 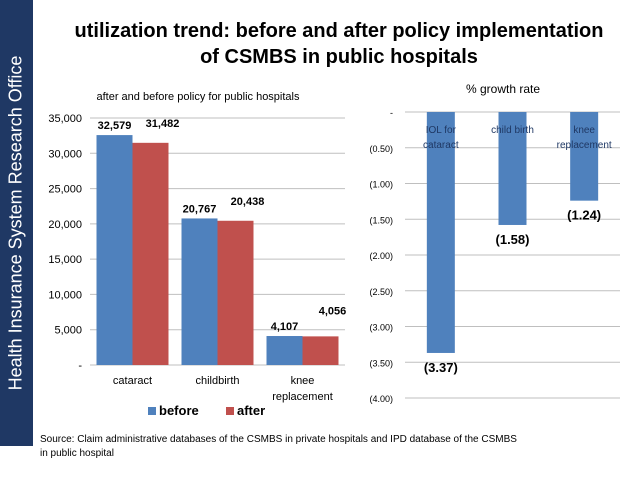 What do you see at coordinates (65, 190) in the screenshot?
I see `left-y-tick-label: 25,000` at bounding box center [65, 190].